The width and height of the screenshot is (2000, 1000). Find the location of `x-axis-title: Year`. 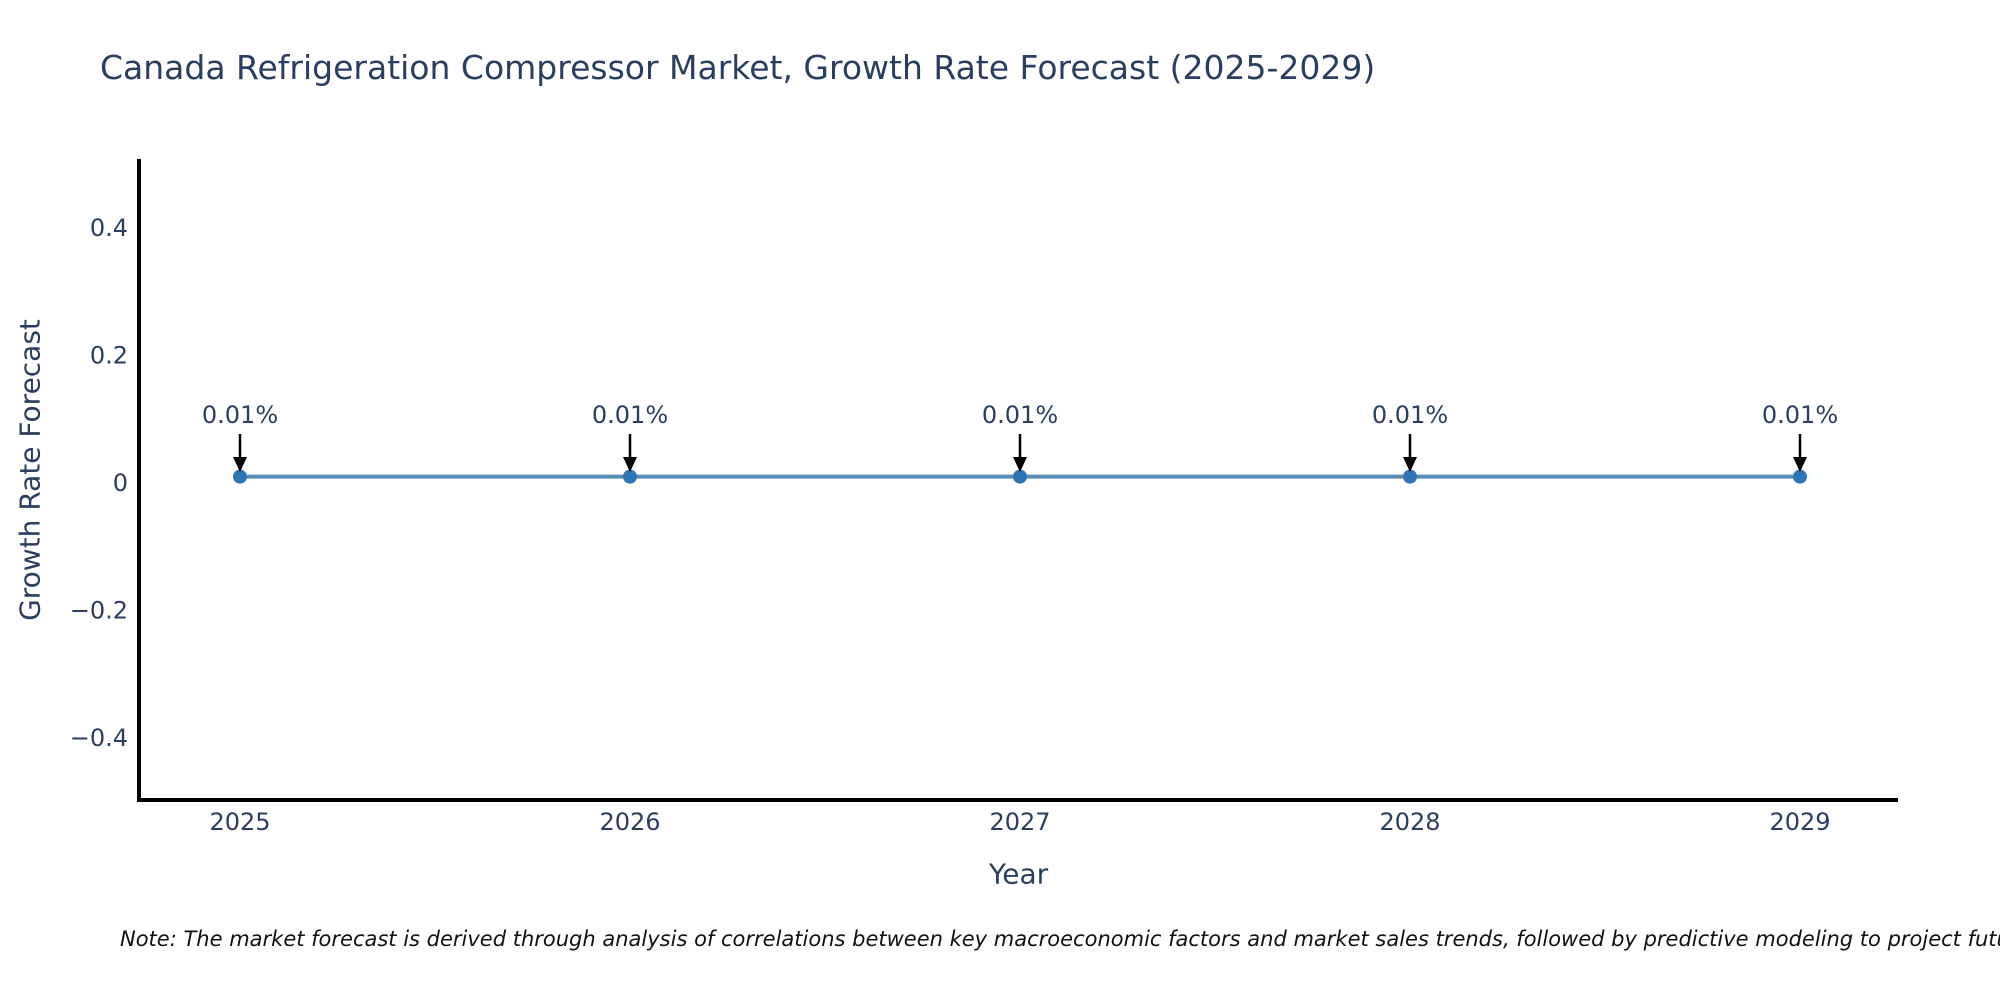

x-axis-title: Year is located at coordinates (1018, 874).